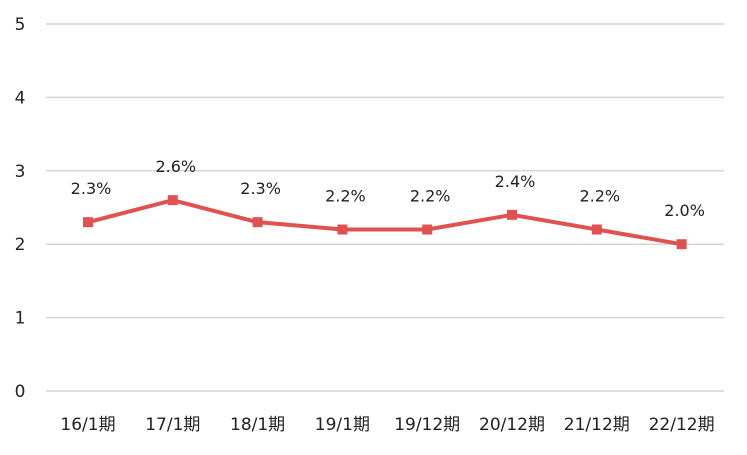  I want to click on series-line, so click(384, 222).